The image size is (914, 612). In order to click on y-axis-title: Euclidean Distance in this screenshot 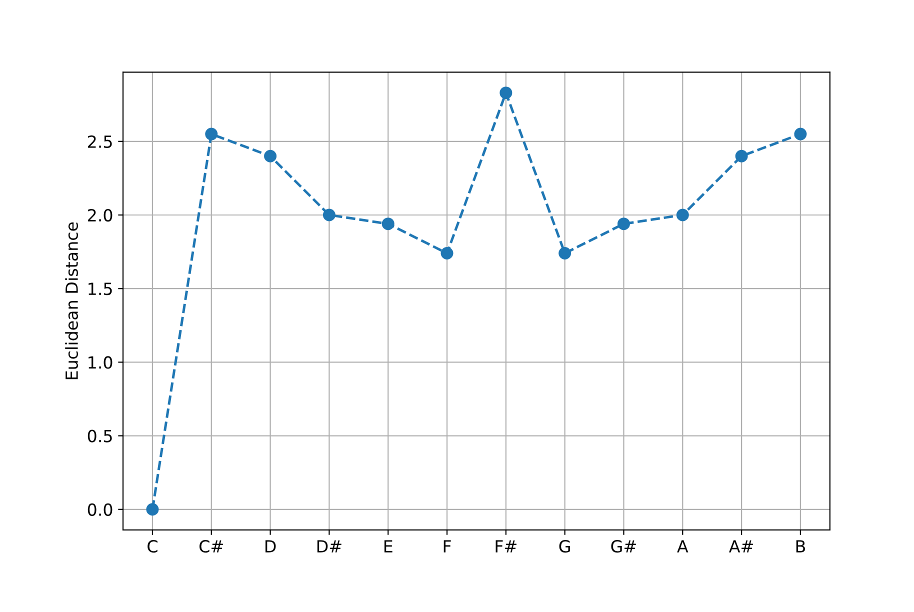, I will do `click(71, 301)`.